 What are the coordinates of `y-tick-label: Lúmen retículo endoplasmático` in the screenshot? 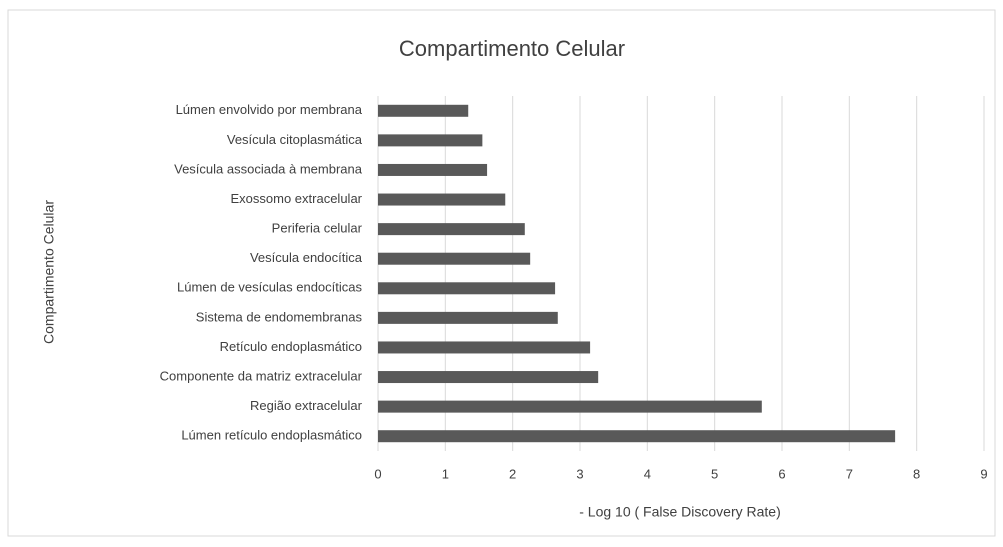 It's located at (271, 435).